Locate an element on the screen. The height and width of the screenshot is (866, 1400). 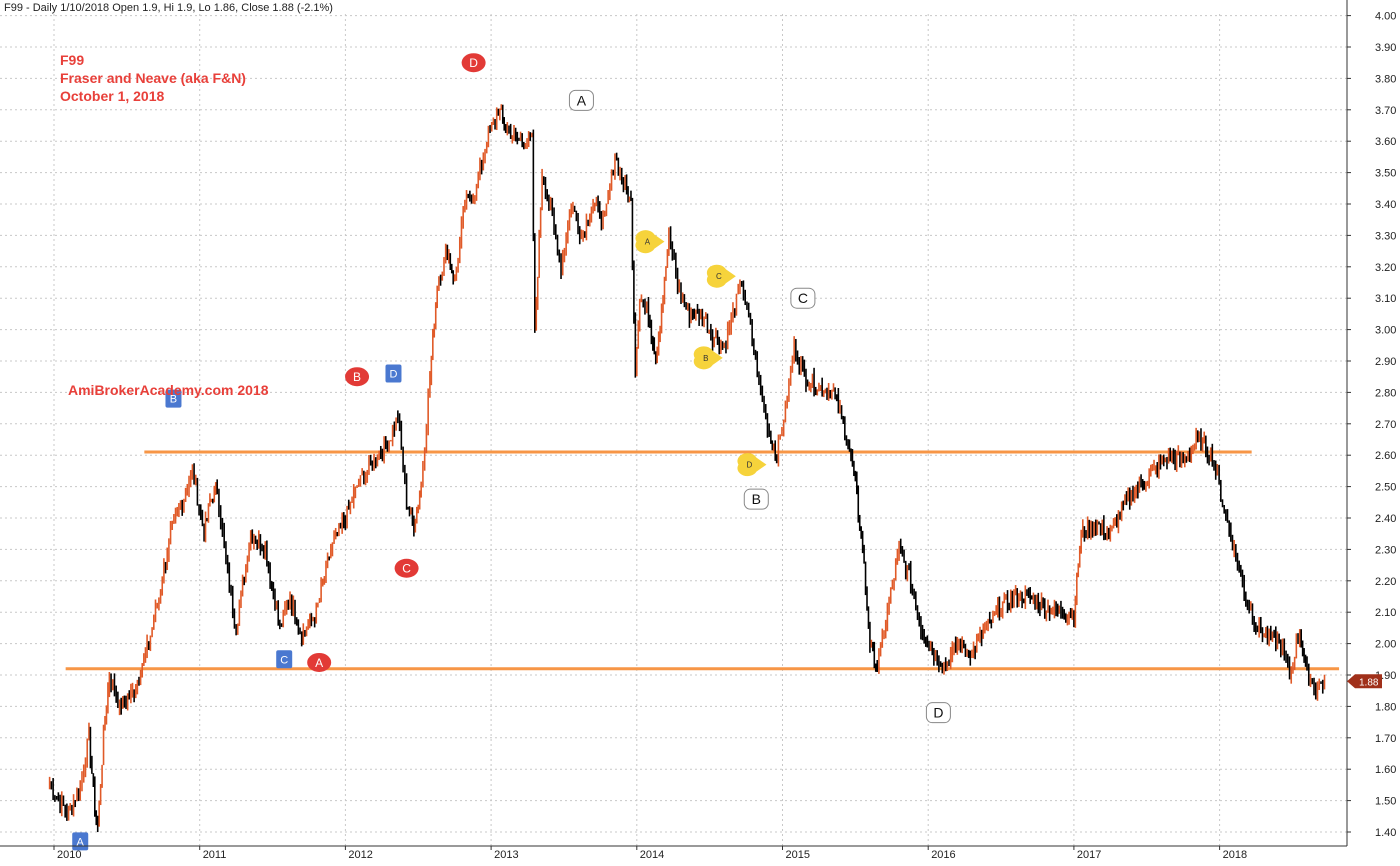
pattern-marker-yellow-tag: B is located at coordinates (708, 358).